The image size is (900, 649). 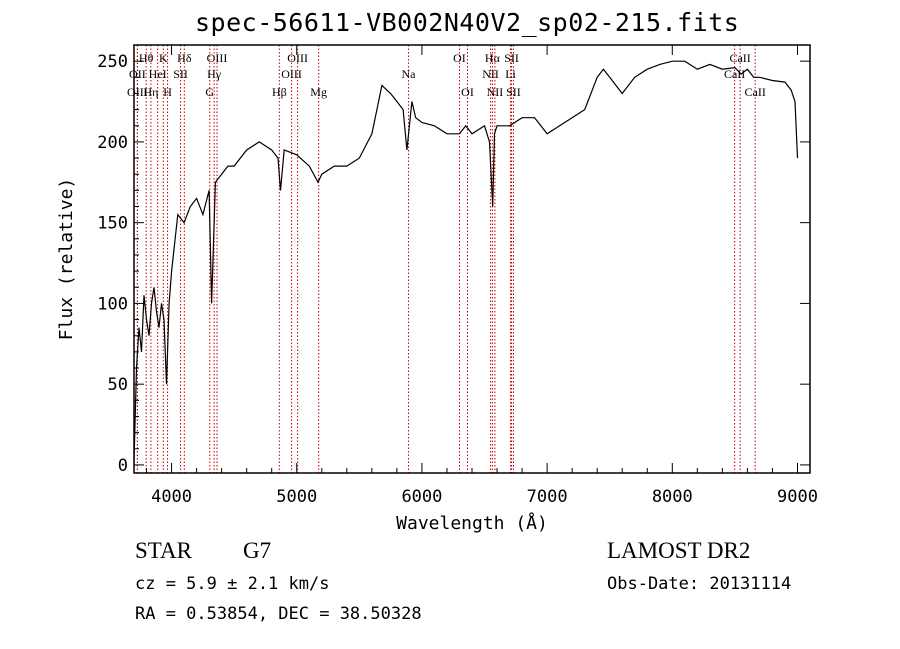 What do you see at coordinates (511, 58) in the screenshot?
I see `line-marker-label-20: SII` at bounding box center [511, 58].